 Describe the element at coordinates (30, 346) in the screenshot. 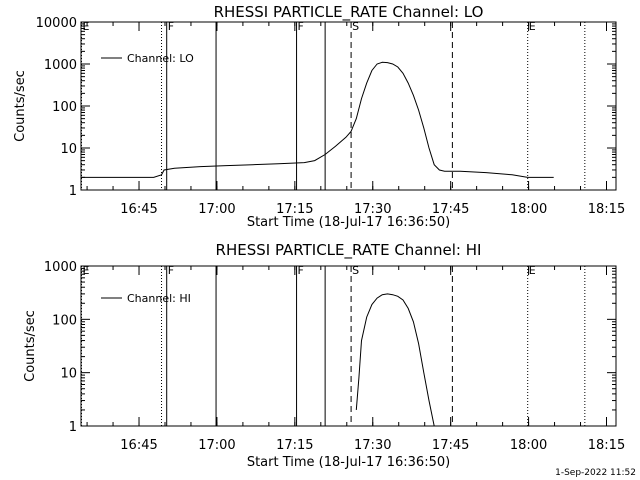

I see `y-axis-label-1: Counts/sec` at that location.